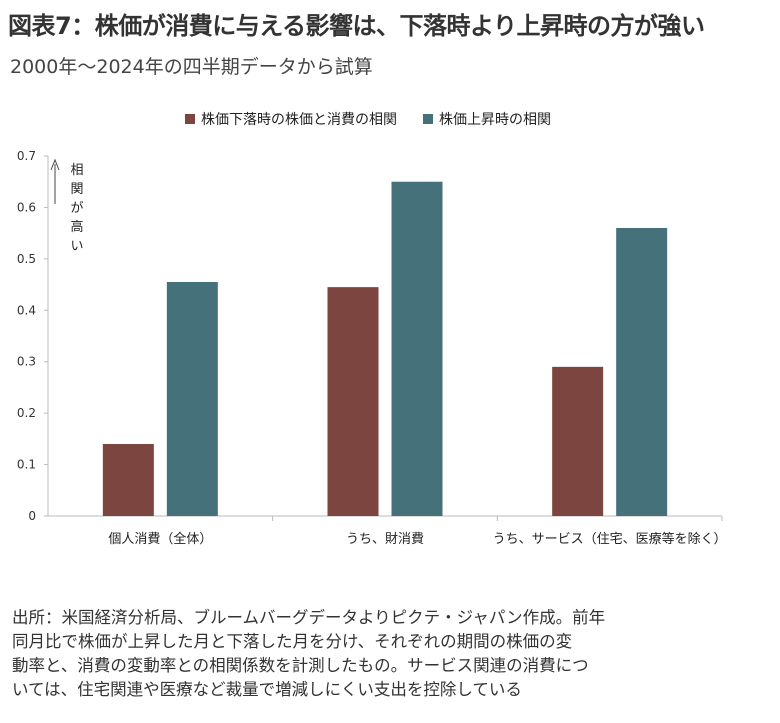  I want to click on y-tick-label: 0.7, so click(26, 156).